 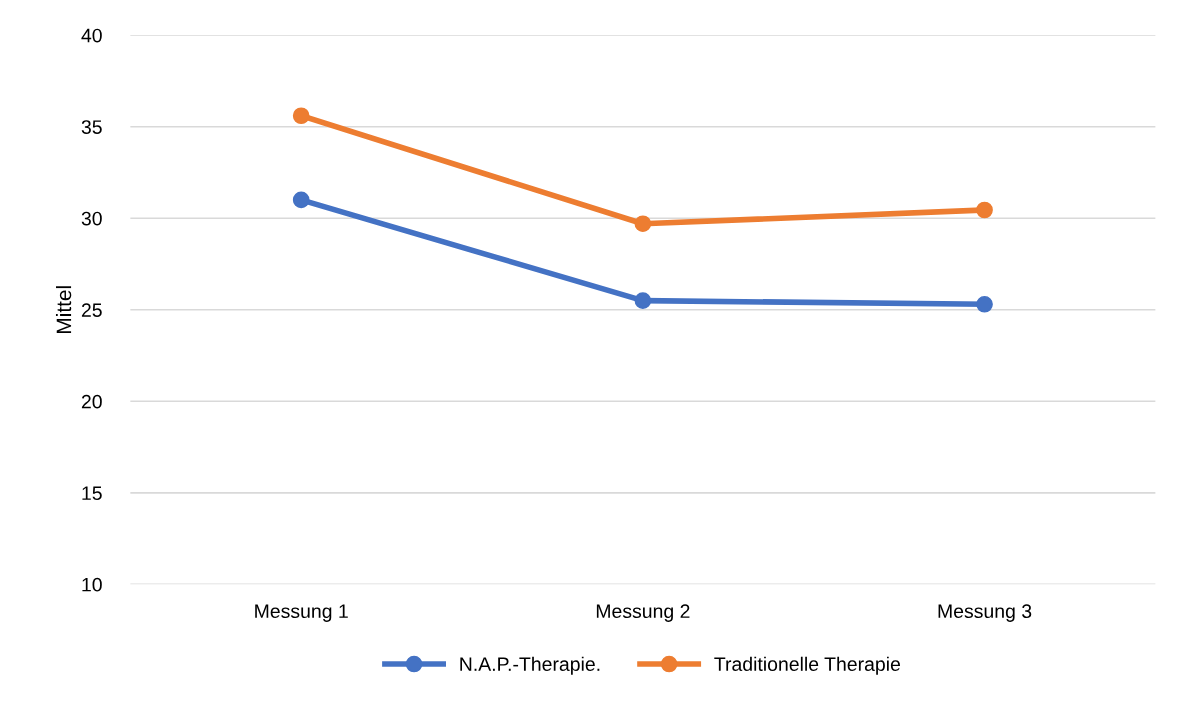 What do you see at coordinates (91, 127) in the screenshot?
I see `y-tick-label: 35` at bounding box center [91, 127].